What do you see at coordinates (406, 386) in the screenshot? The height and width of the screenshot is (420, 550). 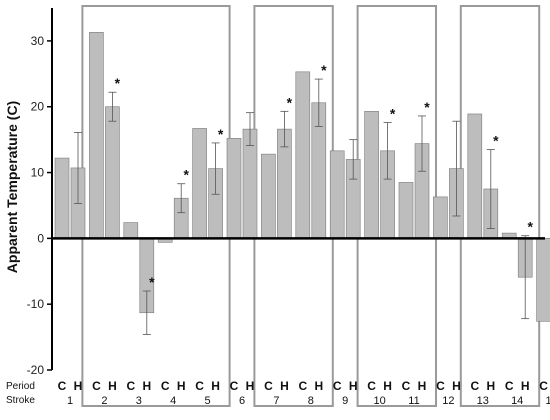 I see `bar-label-11-C: C` at bounding box center [406, 386].